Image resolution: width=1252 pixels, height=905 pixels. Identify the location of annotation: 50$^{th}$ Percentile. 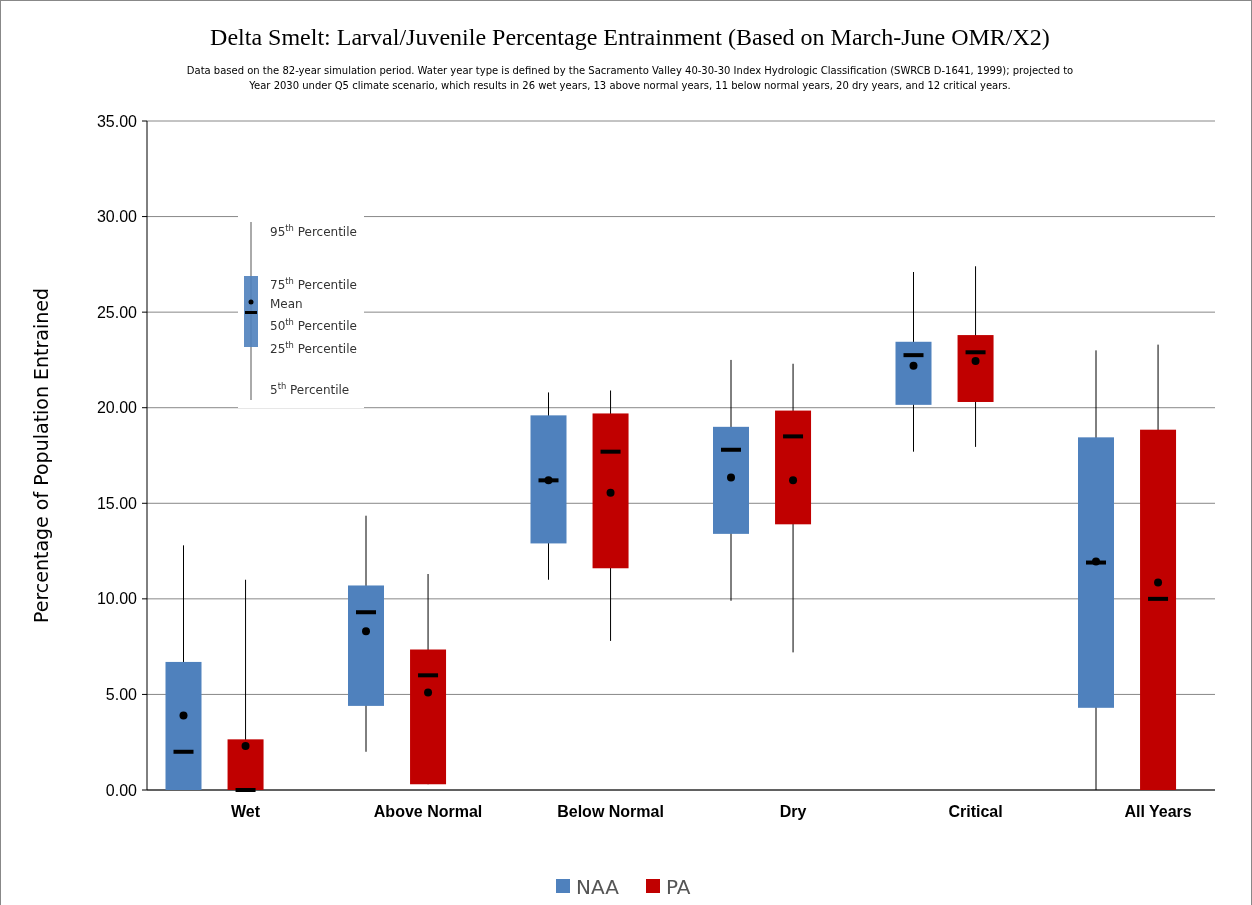
(313, 325).